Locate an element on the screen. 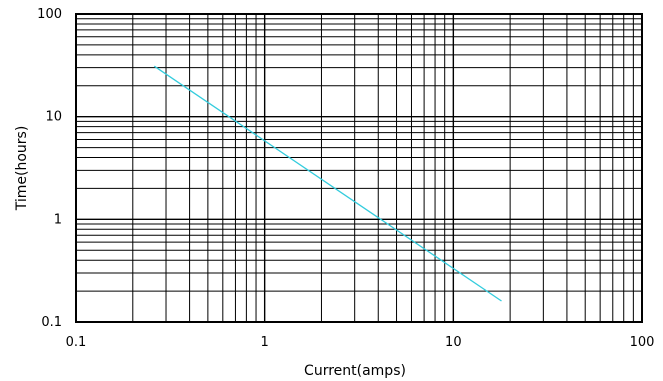  x-tick-label: 0.1 is located at coordinates (76, 342).